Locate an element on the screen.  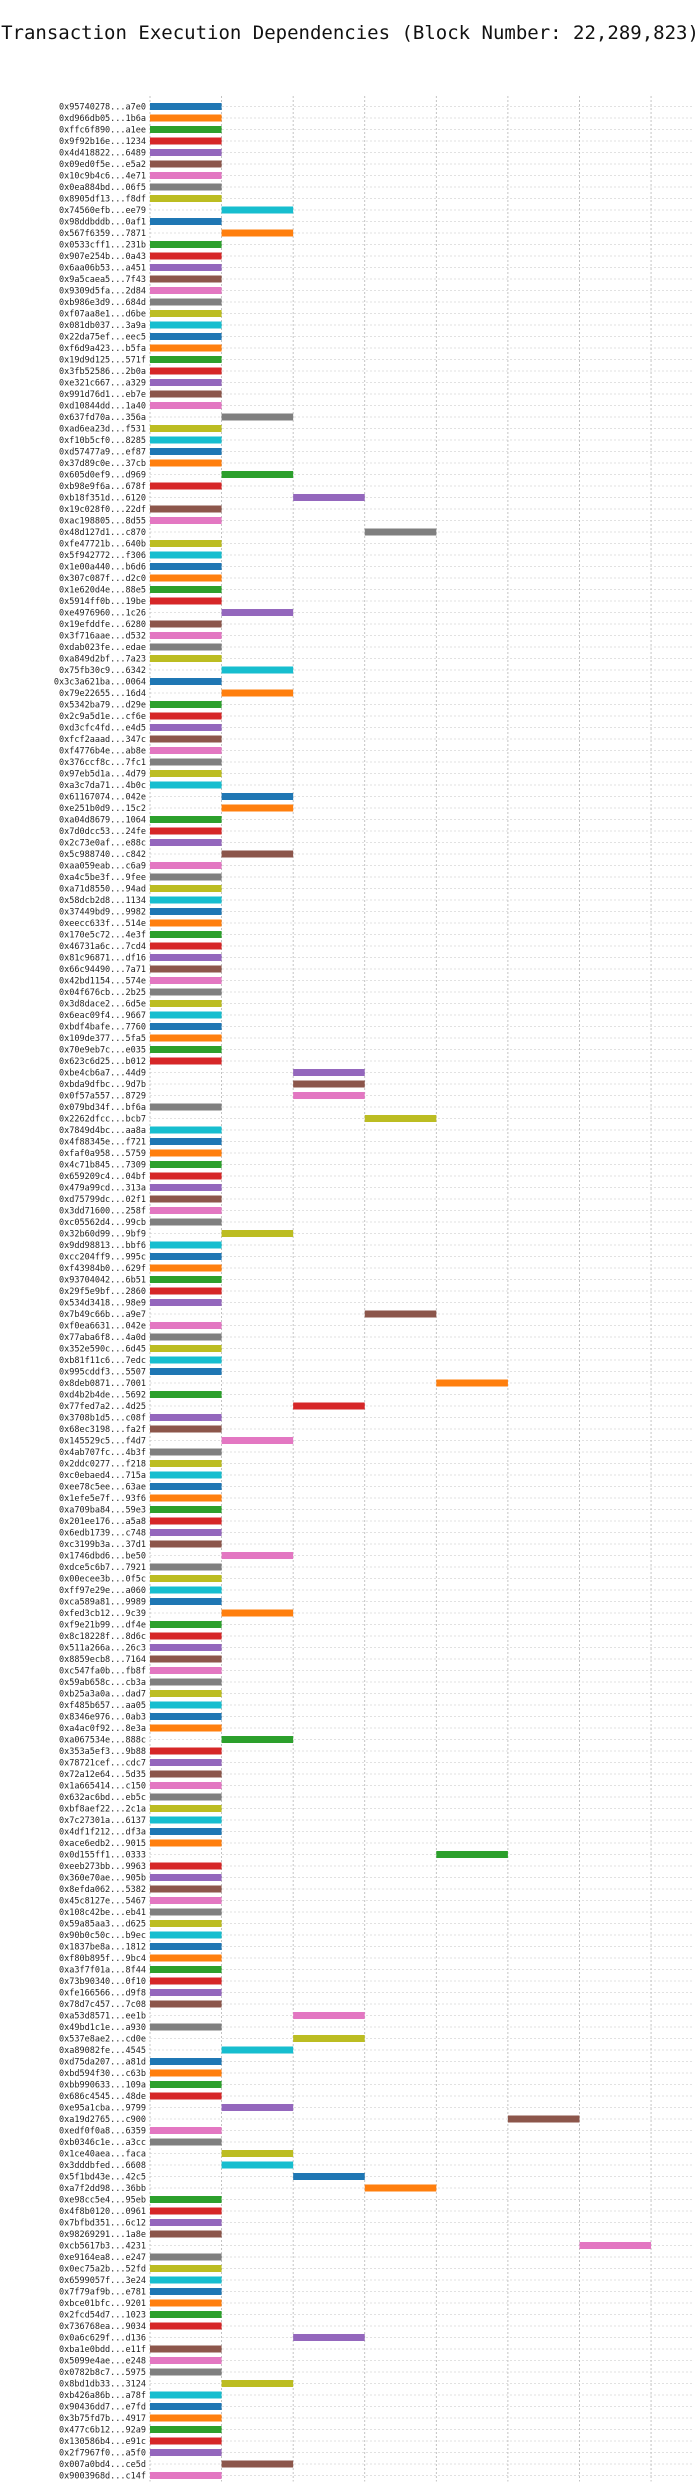
y-tick-label: 0x77fed7a2...4d25 is located at coordinates (102, 1407).